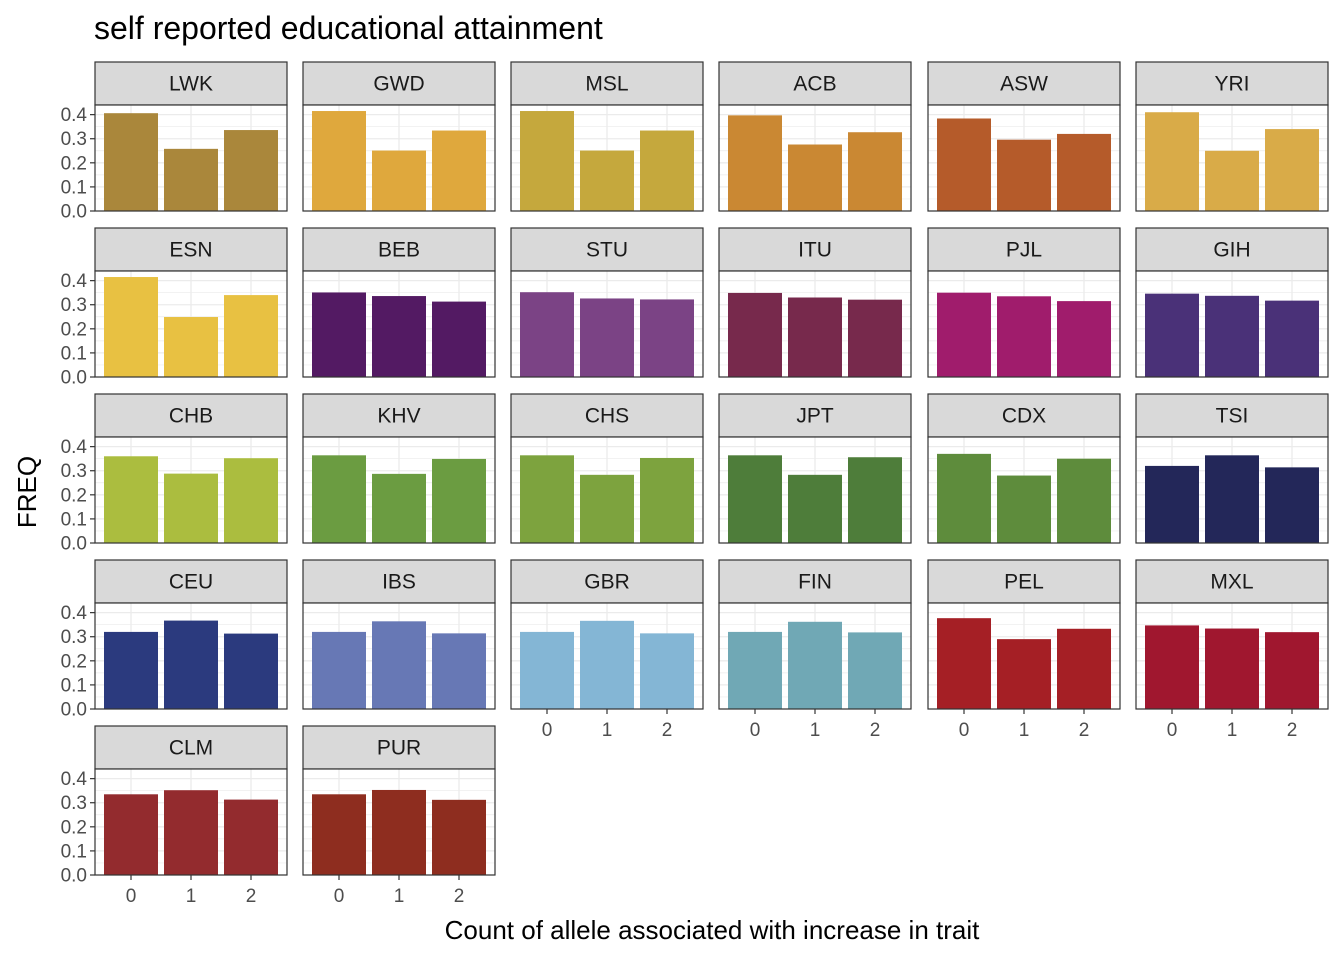 Image resolution: width=1344 pixels, height=960 pixels. What do you see at coordinates (606, 84) in the screenshot?
I see `facet-label: MSL` at bounding box center [606, 84].